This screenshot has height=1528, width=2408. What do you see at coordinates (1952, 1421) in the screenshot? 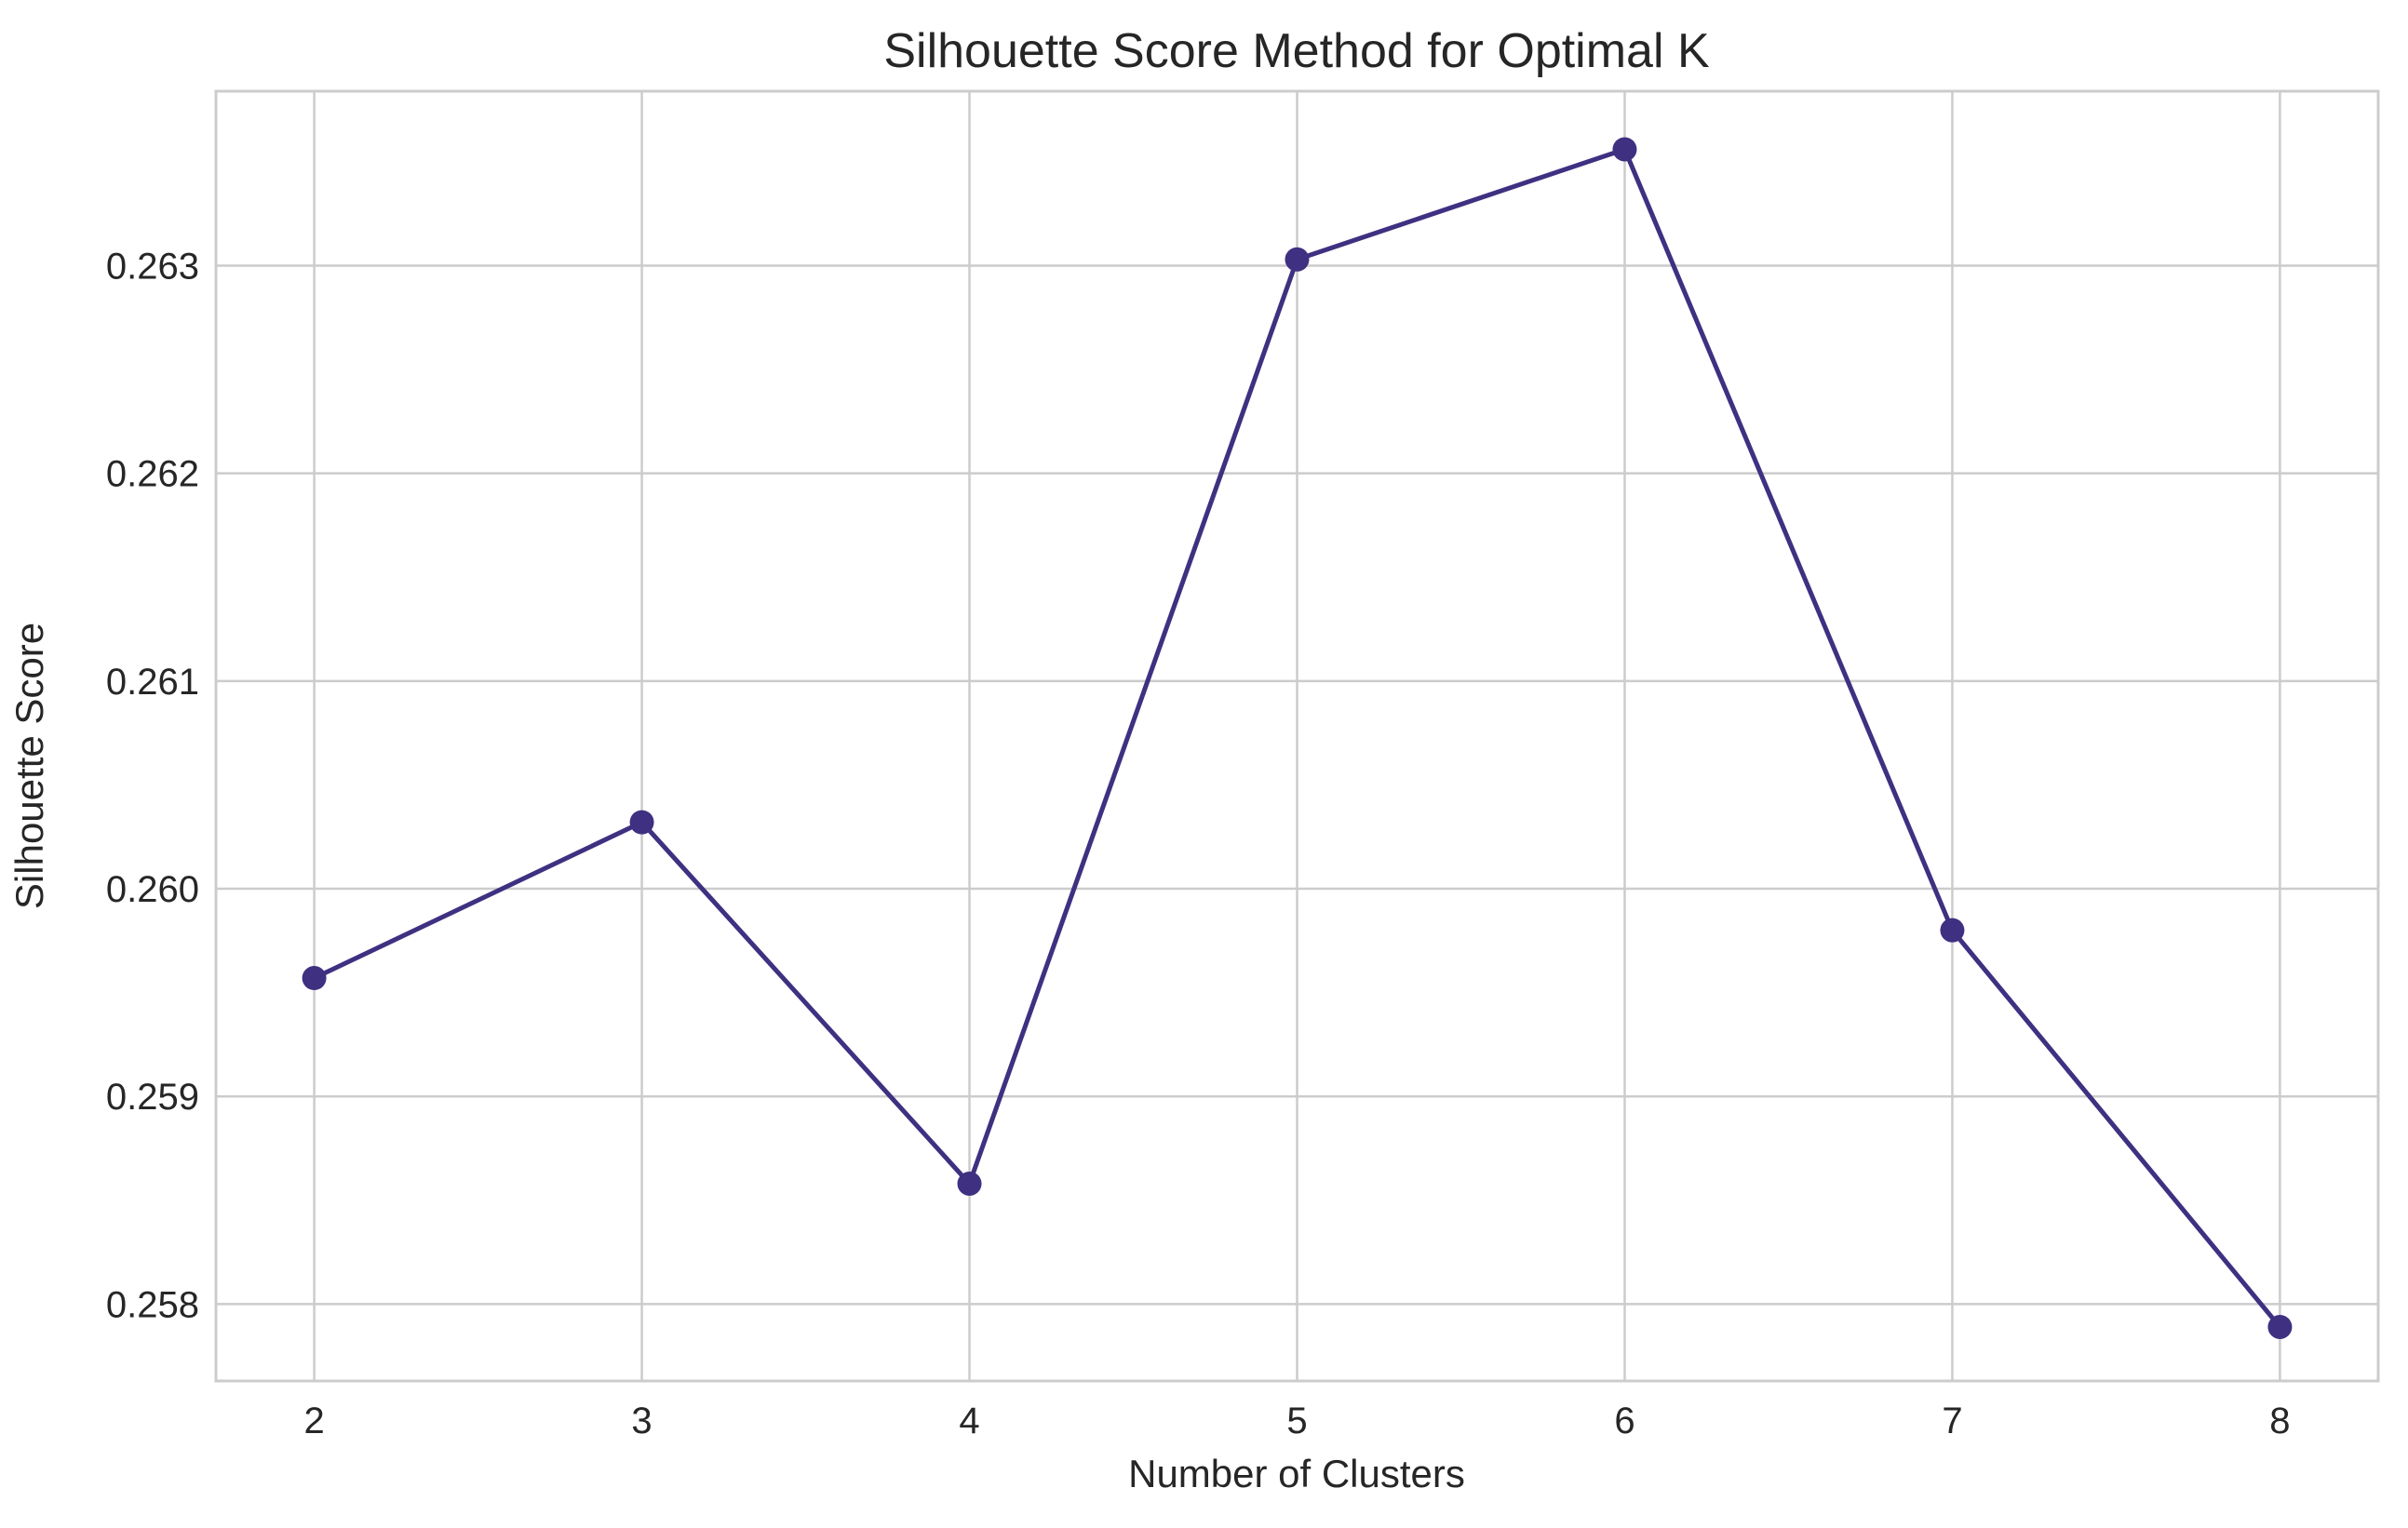
I see `x-tick-label: 7` at bounding box center [1952, 1421].